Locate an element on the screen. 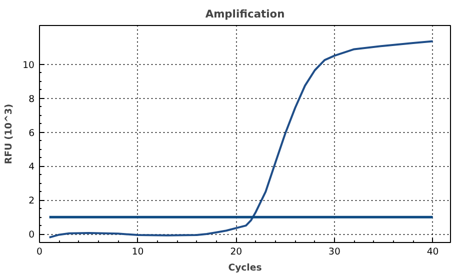 This screenshot has height=276, width=464. chart-title: Amplification is located at coordinates (245, 14).